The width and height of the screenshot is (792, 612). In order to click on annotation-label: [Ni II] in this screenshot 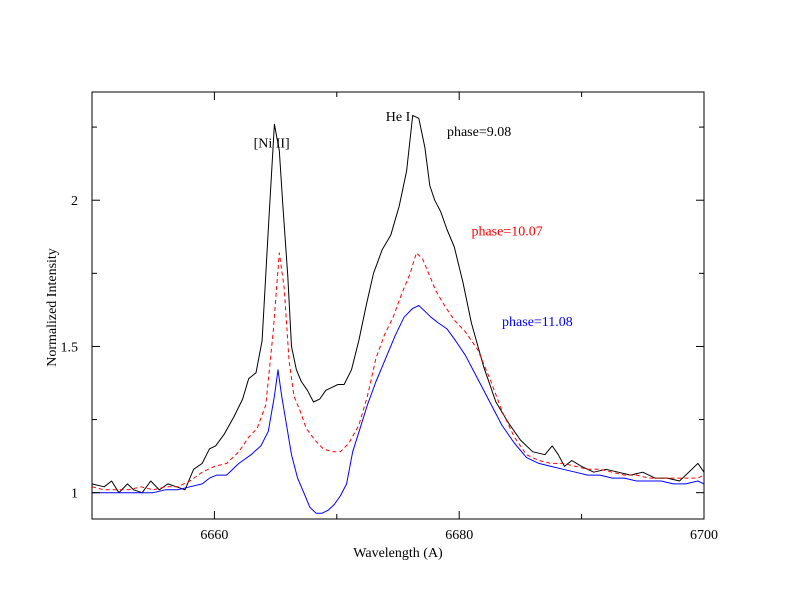, I will do `click(272, 144)`.